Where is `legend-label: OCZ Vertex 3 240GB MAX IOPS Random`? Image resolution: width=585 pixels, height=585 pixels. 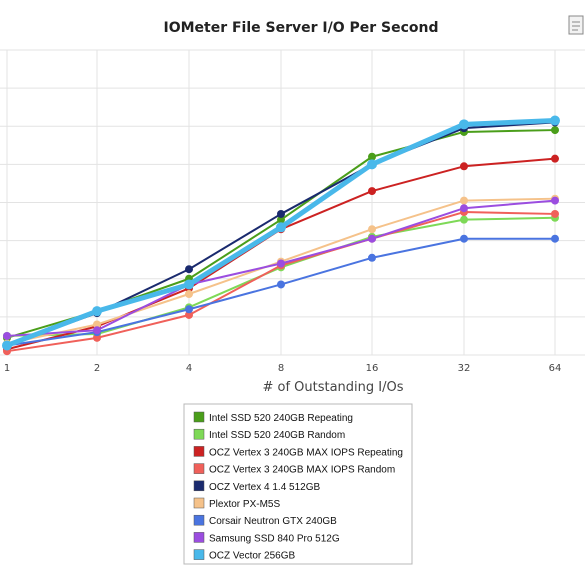
legend-label: OCZ Vertex 3 240GB MAX IOPS Random is located at coordinates (302, 470).